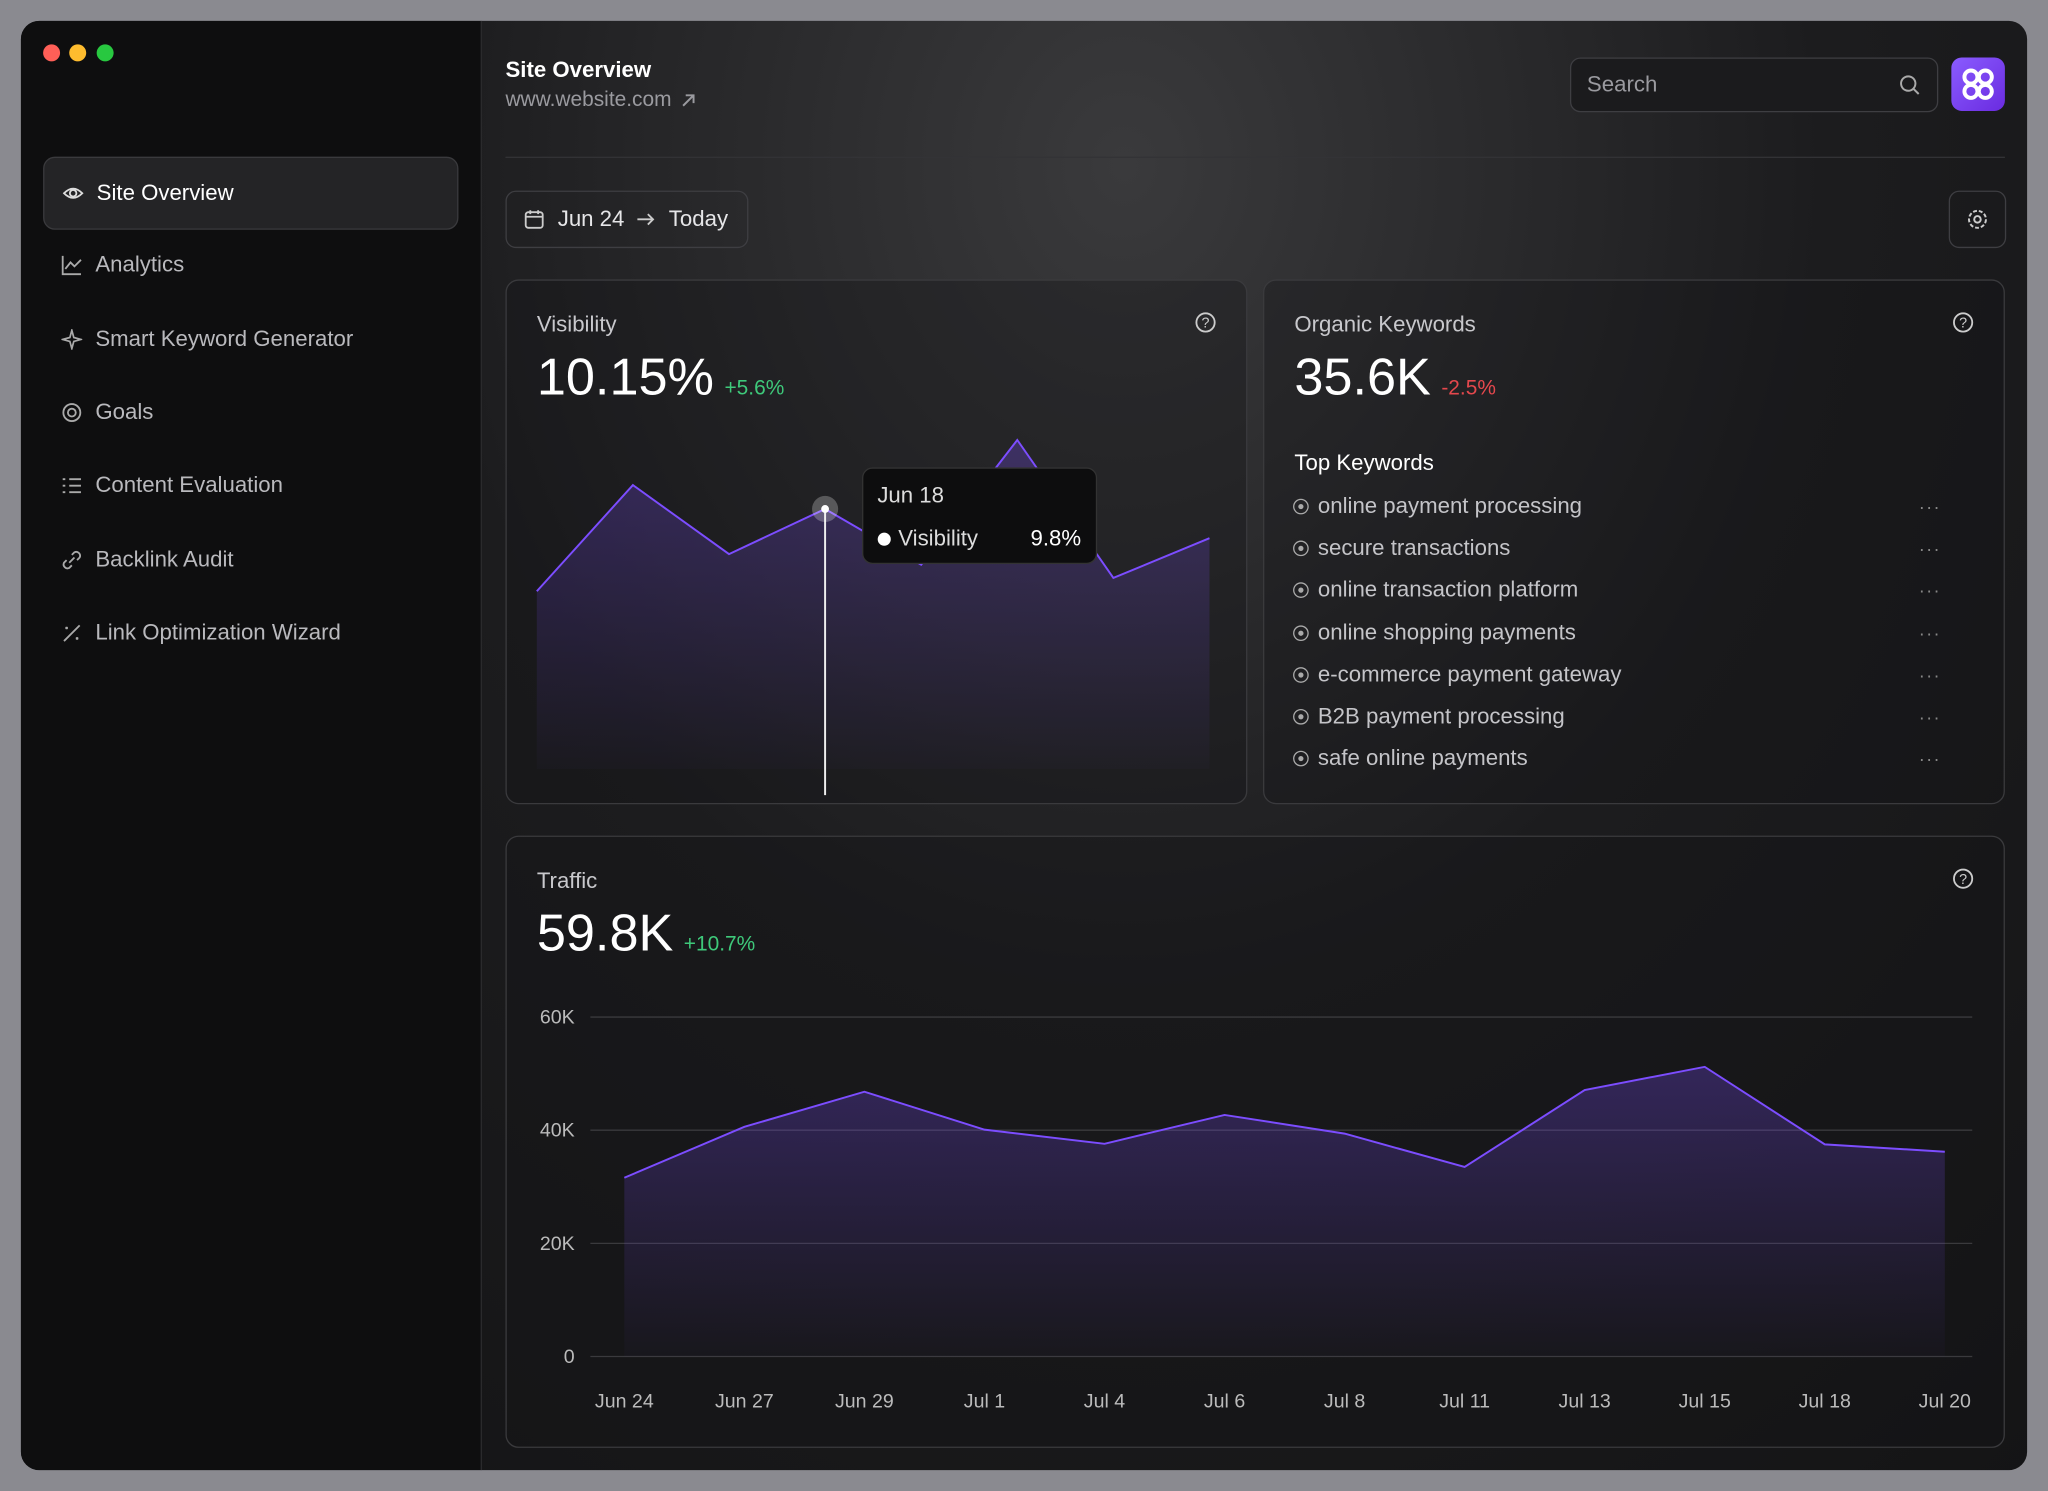 This screenshot has width=2048, height=1491. What do you see at coordinates (1754, 85) in the screenshot?
I see `search-box: Search` at bounding box center [1754, 85].